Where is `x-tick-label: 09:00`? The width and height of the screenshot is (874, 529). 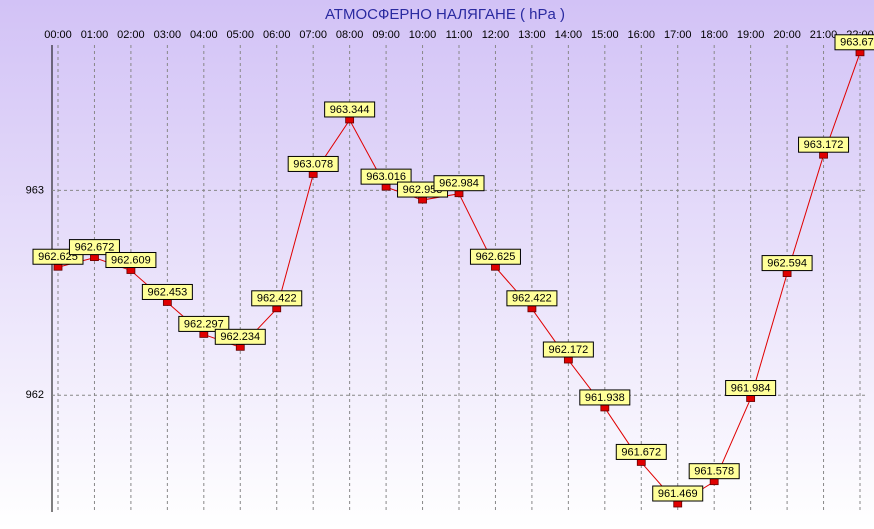
x-tick-label: 09:00 is located at coordinates (386, 35).